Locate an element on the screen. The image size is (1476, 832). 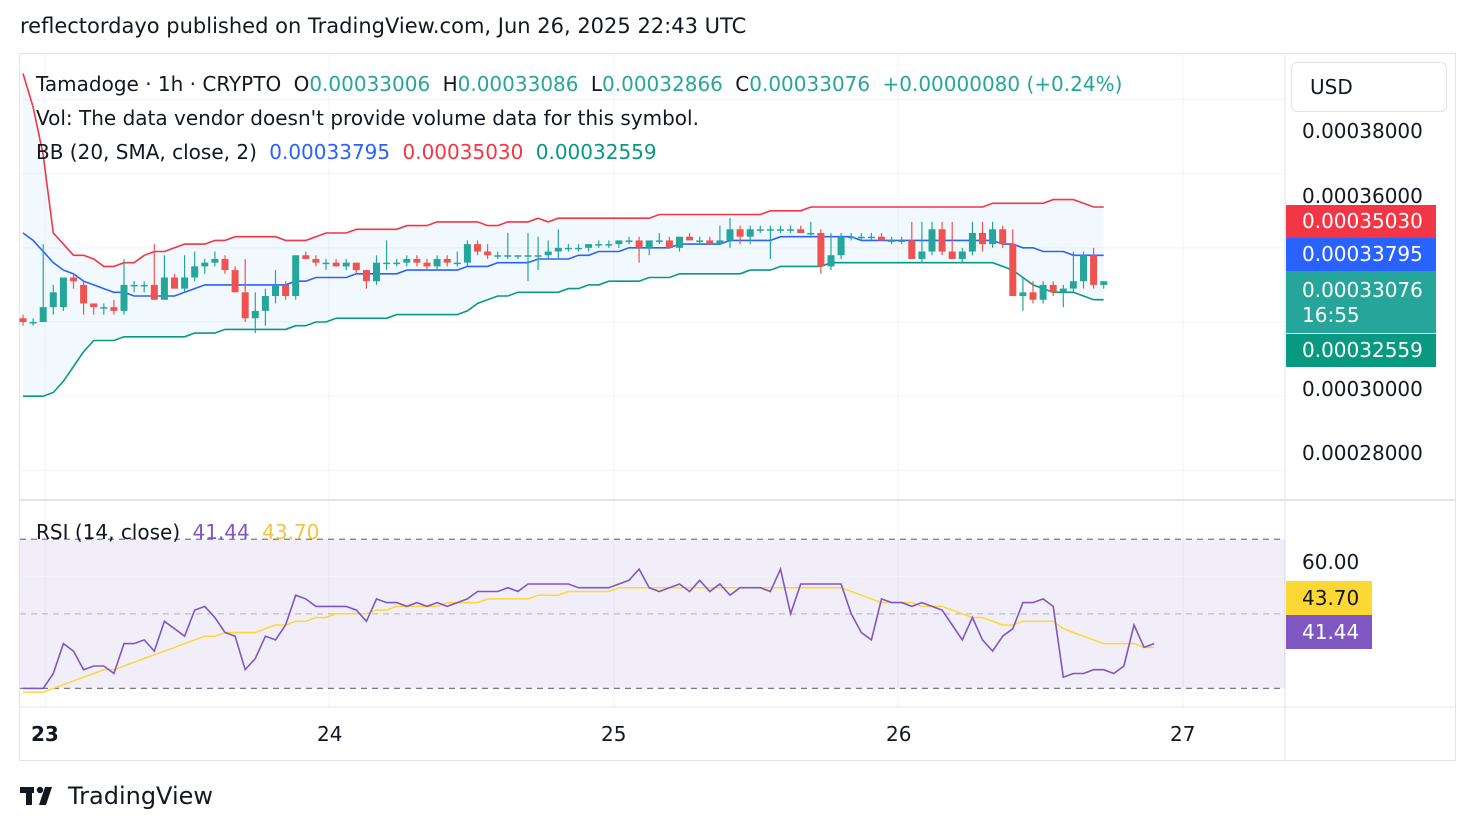
open-label: O is located at coordinates (301, 84).